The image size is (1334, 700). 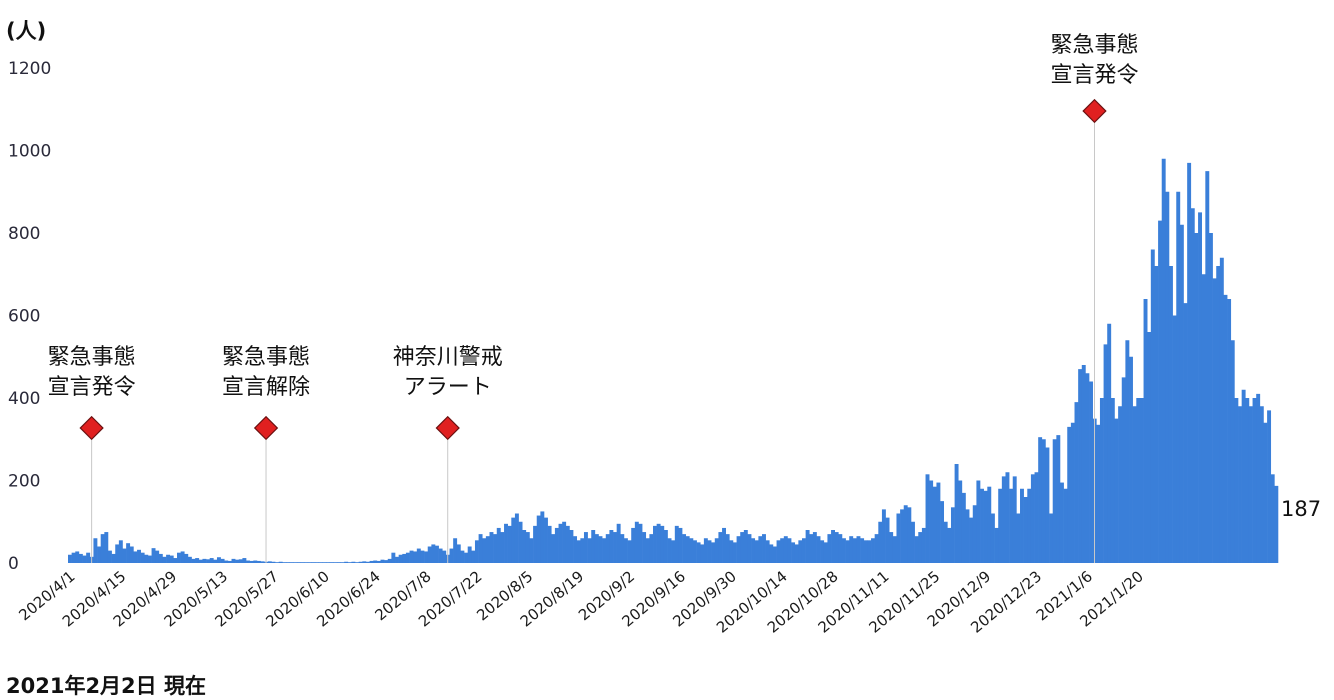 I want to click on annotation-label: 宣言発令, so click(x=92, y=387).